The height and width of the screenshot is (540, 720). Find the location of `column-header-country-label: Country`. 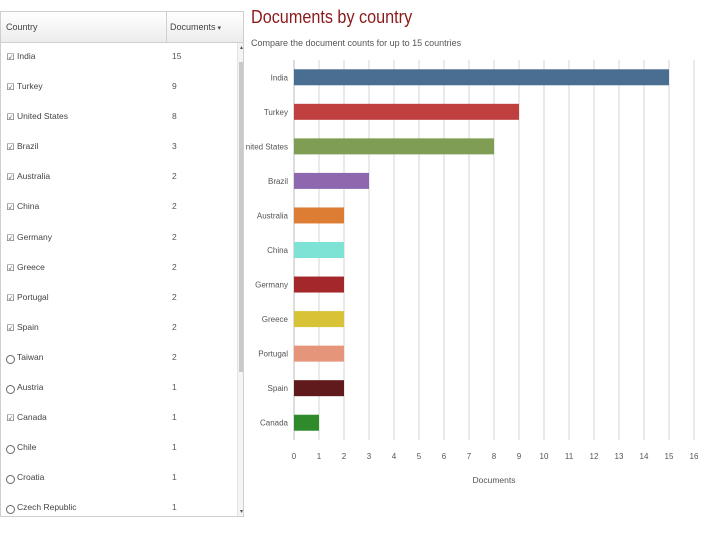

column-header-country-label: Country is located at coordinates (22, 27).